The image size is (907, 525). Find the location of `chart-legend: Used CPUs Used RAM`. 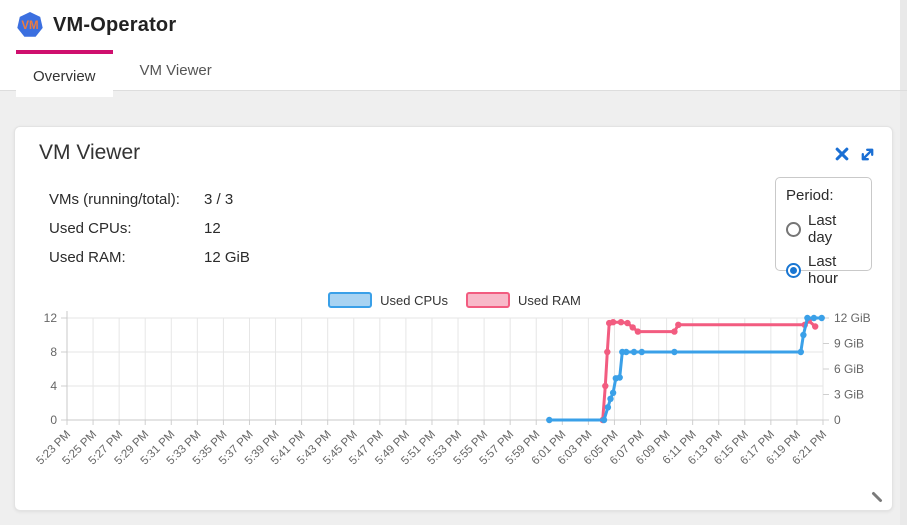

chart-legend: Used CPUs Used RAM is located at coordinates (454, 300).